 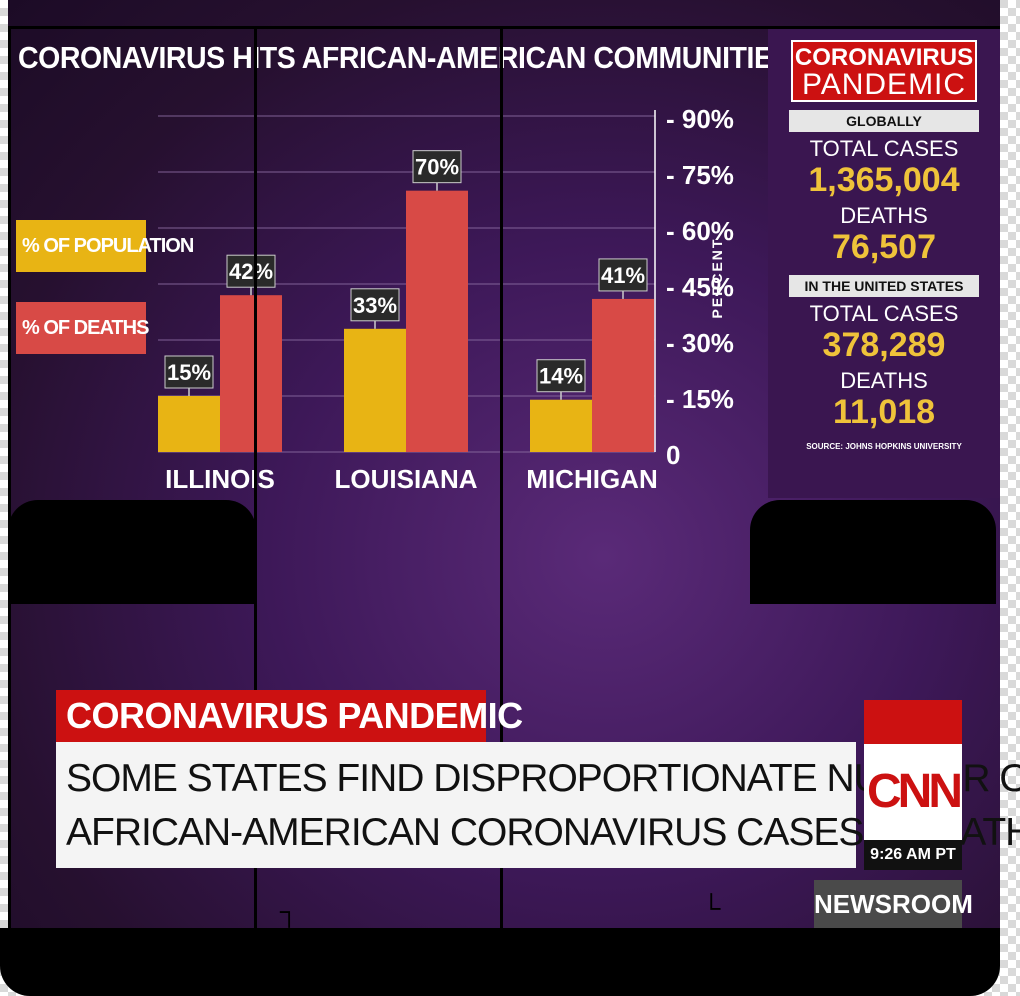 I want to click on y-tick-label: - 45%, so click(x=700, y=287).